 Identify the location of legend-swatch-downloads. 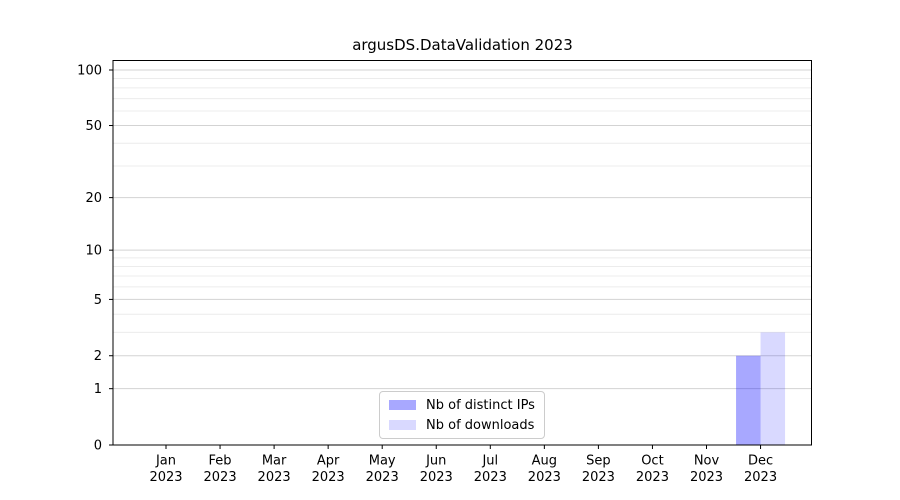
(402, 425).